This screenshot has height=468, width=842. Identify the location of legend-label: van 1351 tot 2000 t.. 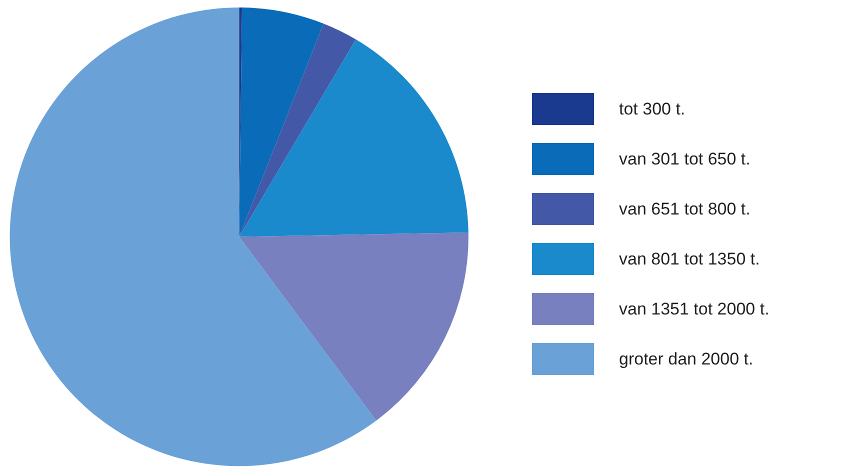
(694, 309).